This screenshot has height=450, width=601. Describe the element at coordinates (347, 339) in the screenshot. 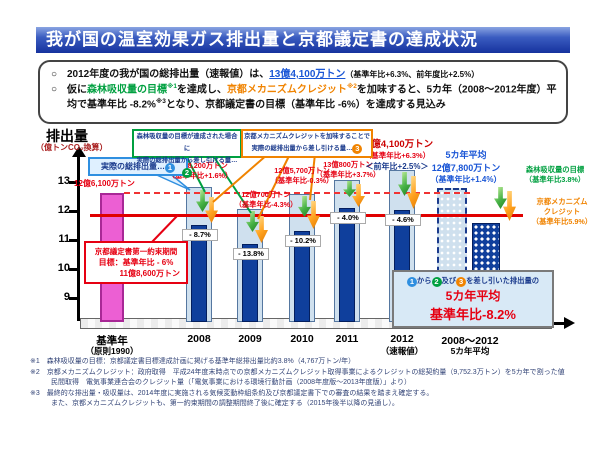

I see `x-axis-category-label: 2011` at that location.